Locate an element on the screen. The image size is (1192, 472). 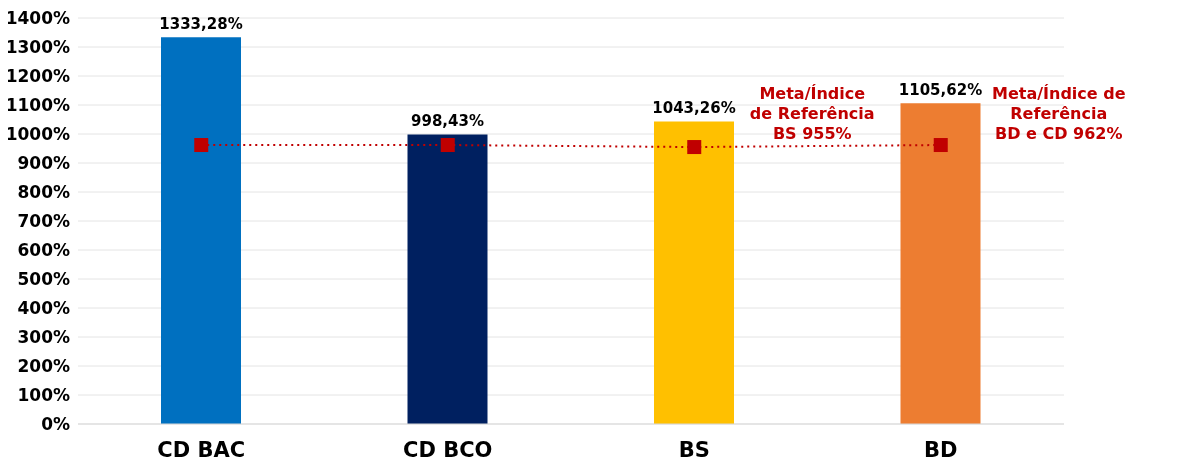
x-tick-label: CD BCO is located at coordinates (448, 449).